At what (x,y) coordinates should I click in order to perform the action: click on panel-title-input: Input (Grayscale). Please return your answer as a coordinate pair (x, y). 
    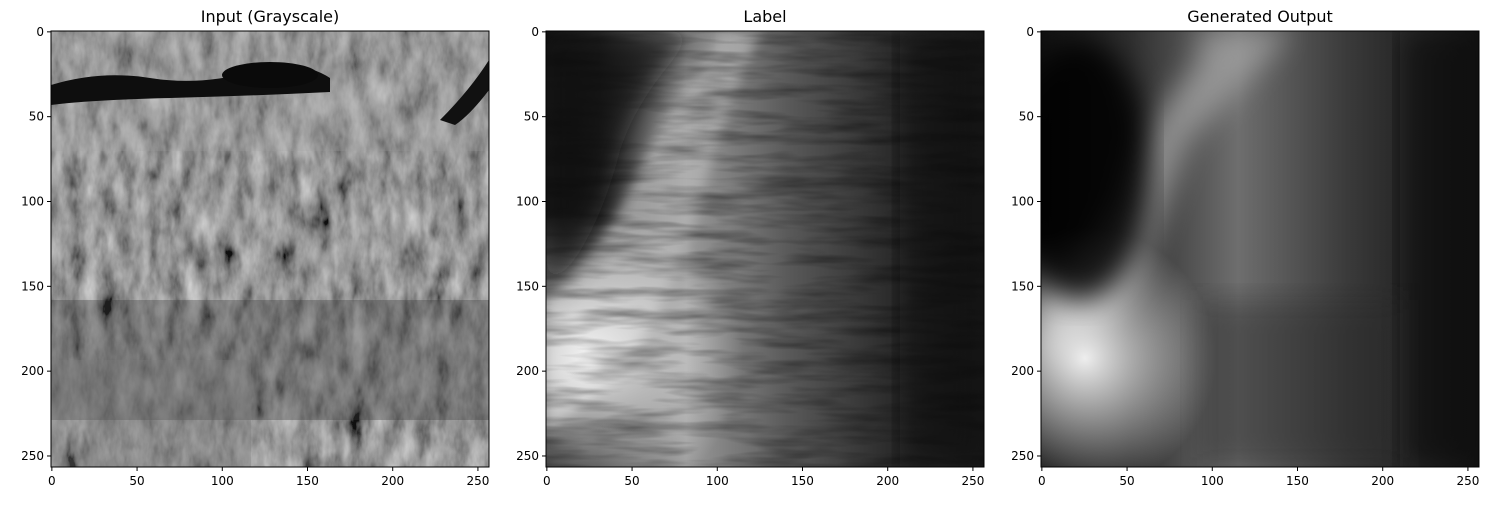
    Looking at the image, I should click on (270, 16).